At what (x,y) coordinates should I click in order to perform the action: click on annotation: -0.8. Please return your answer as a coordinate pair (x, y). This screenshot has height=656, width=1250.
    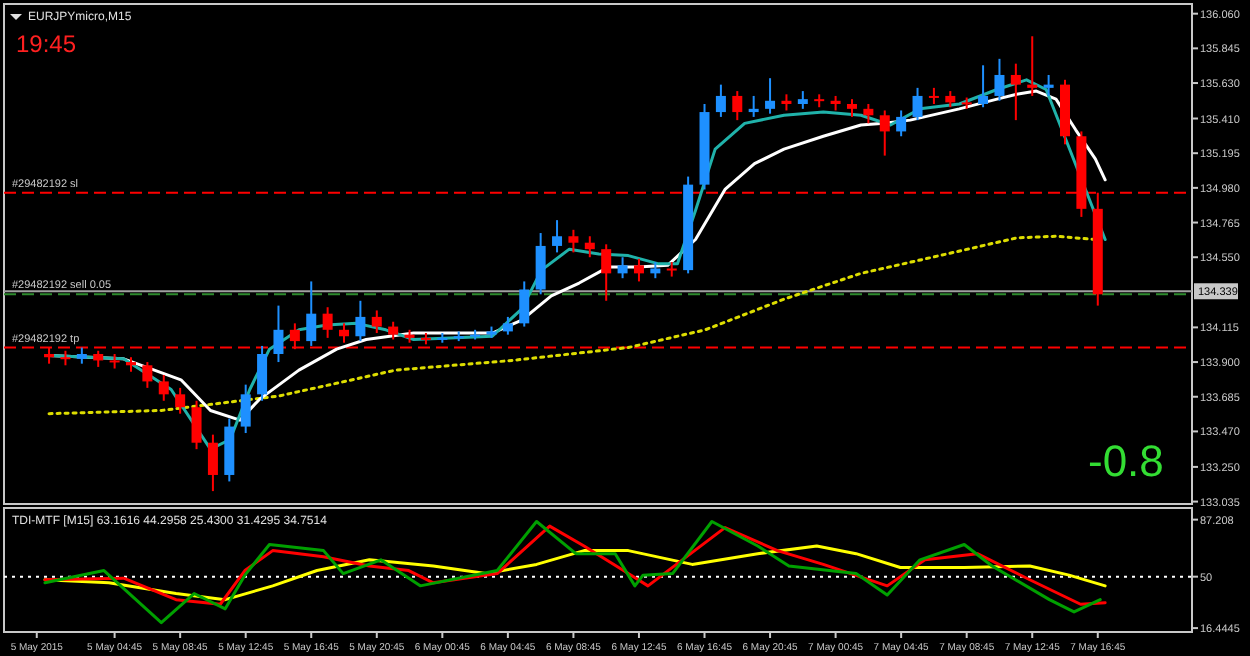
    Looking at the image, I should click on (1126, 461).